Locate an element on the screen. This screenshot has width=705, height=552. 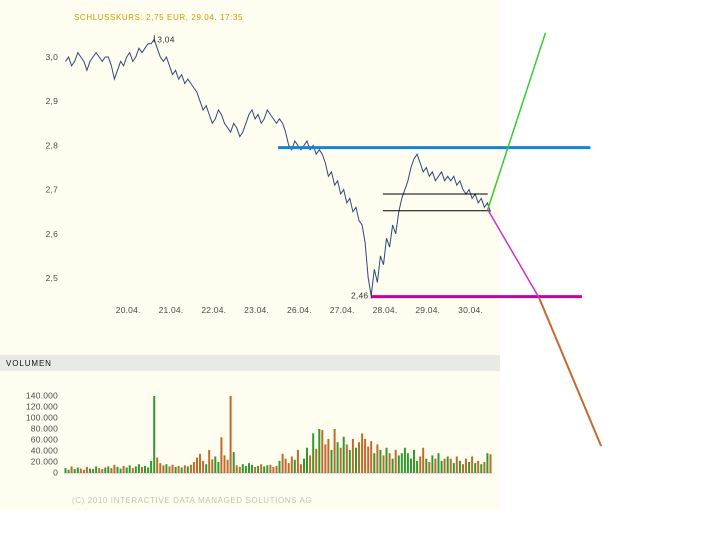
volume-ytick-label: 20.000 is located at coordinates (44, 462).